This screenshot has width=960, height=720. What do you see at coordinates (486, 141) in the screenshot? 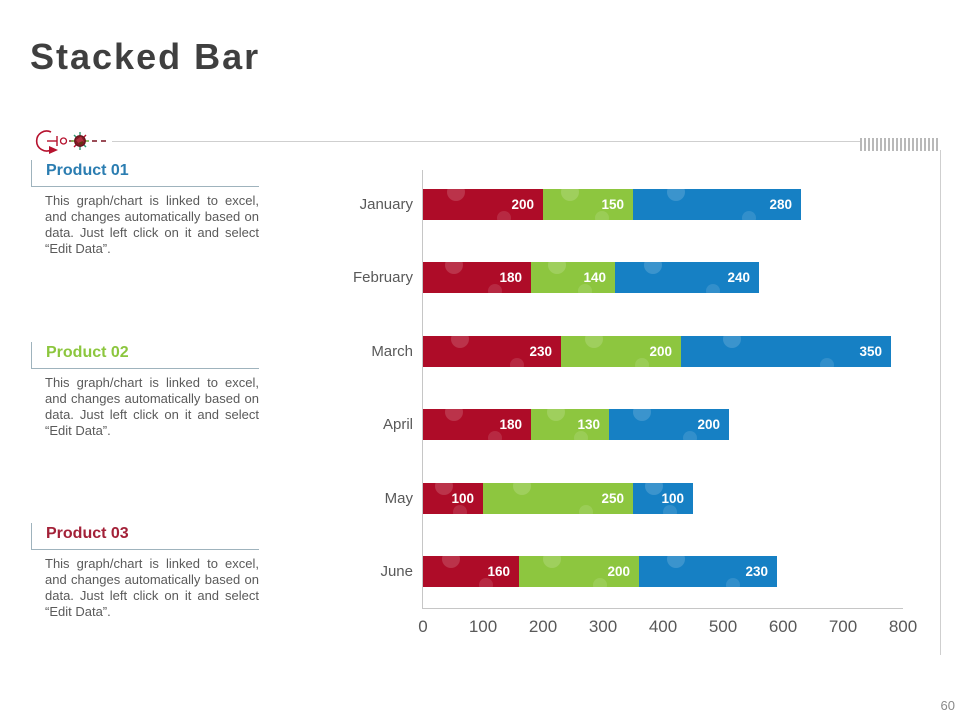
I see `decoration-line` at bounding box center [486, 141].